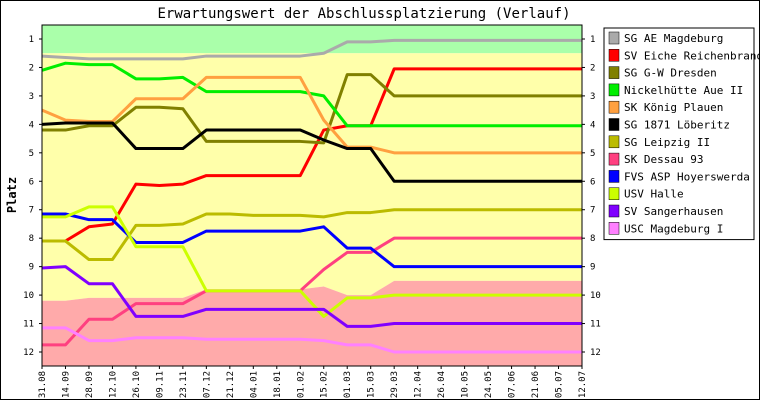 This screenshot has height=400, width=760. Describe the element at coordinates (12, 195) in the screenshot. I see `y-axis-label: Platz` at that location.